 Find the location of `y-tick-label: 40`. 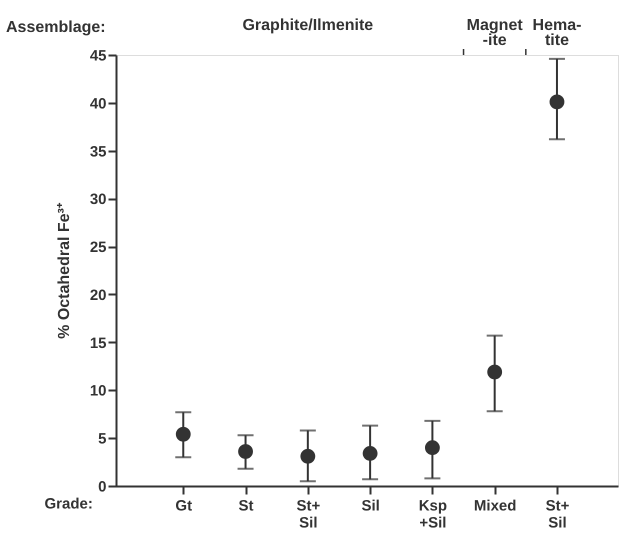

y-tick-label: 40 is located at coordinates (98, 103).